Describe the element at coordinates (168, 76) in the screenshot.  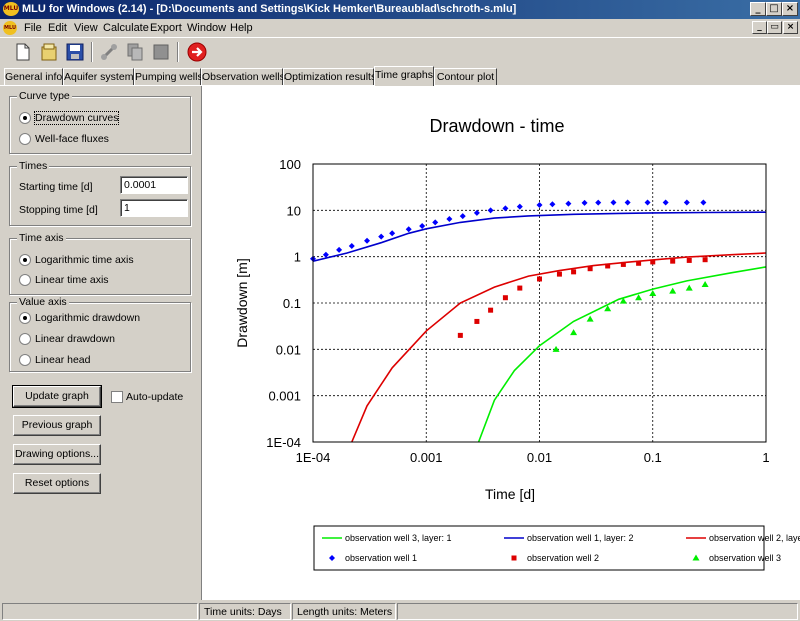
I see `tab-pumping-wells: Pumping wells` at that location.